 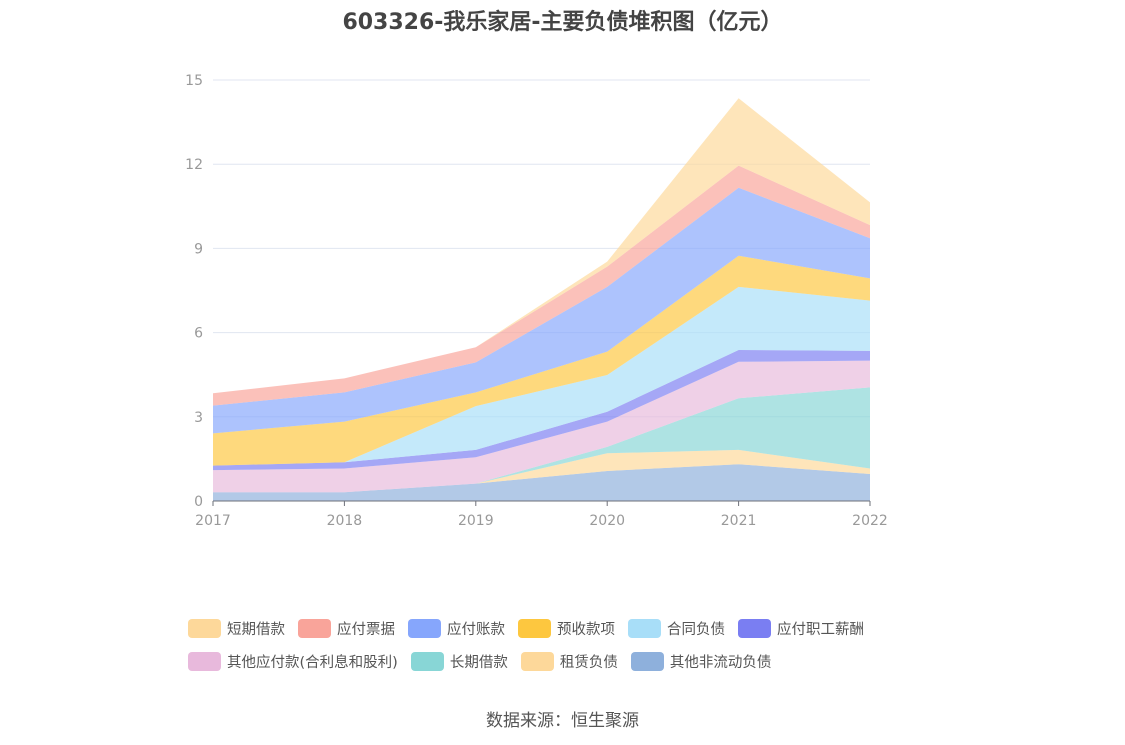 I want to click on legend-item: 其他非流动负债, so click(x=701, y=661).